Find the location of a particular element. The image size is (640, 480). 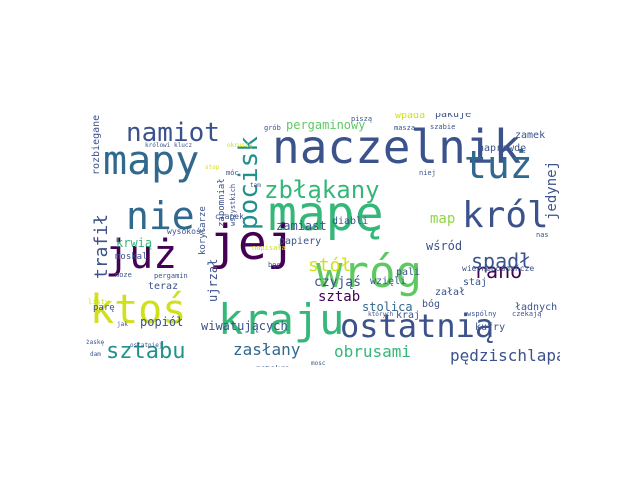

cloud-word: staj is located at coordinates (475, 282).